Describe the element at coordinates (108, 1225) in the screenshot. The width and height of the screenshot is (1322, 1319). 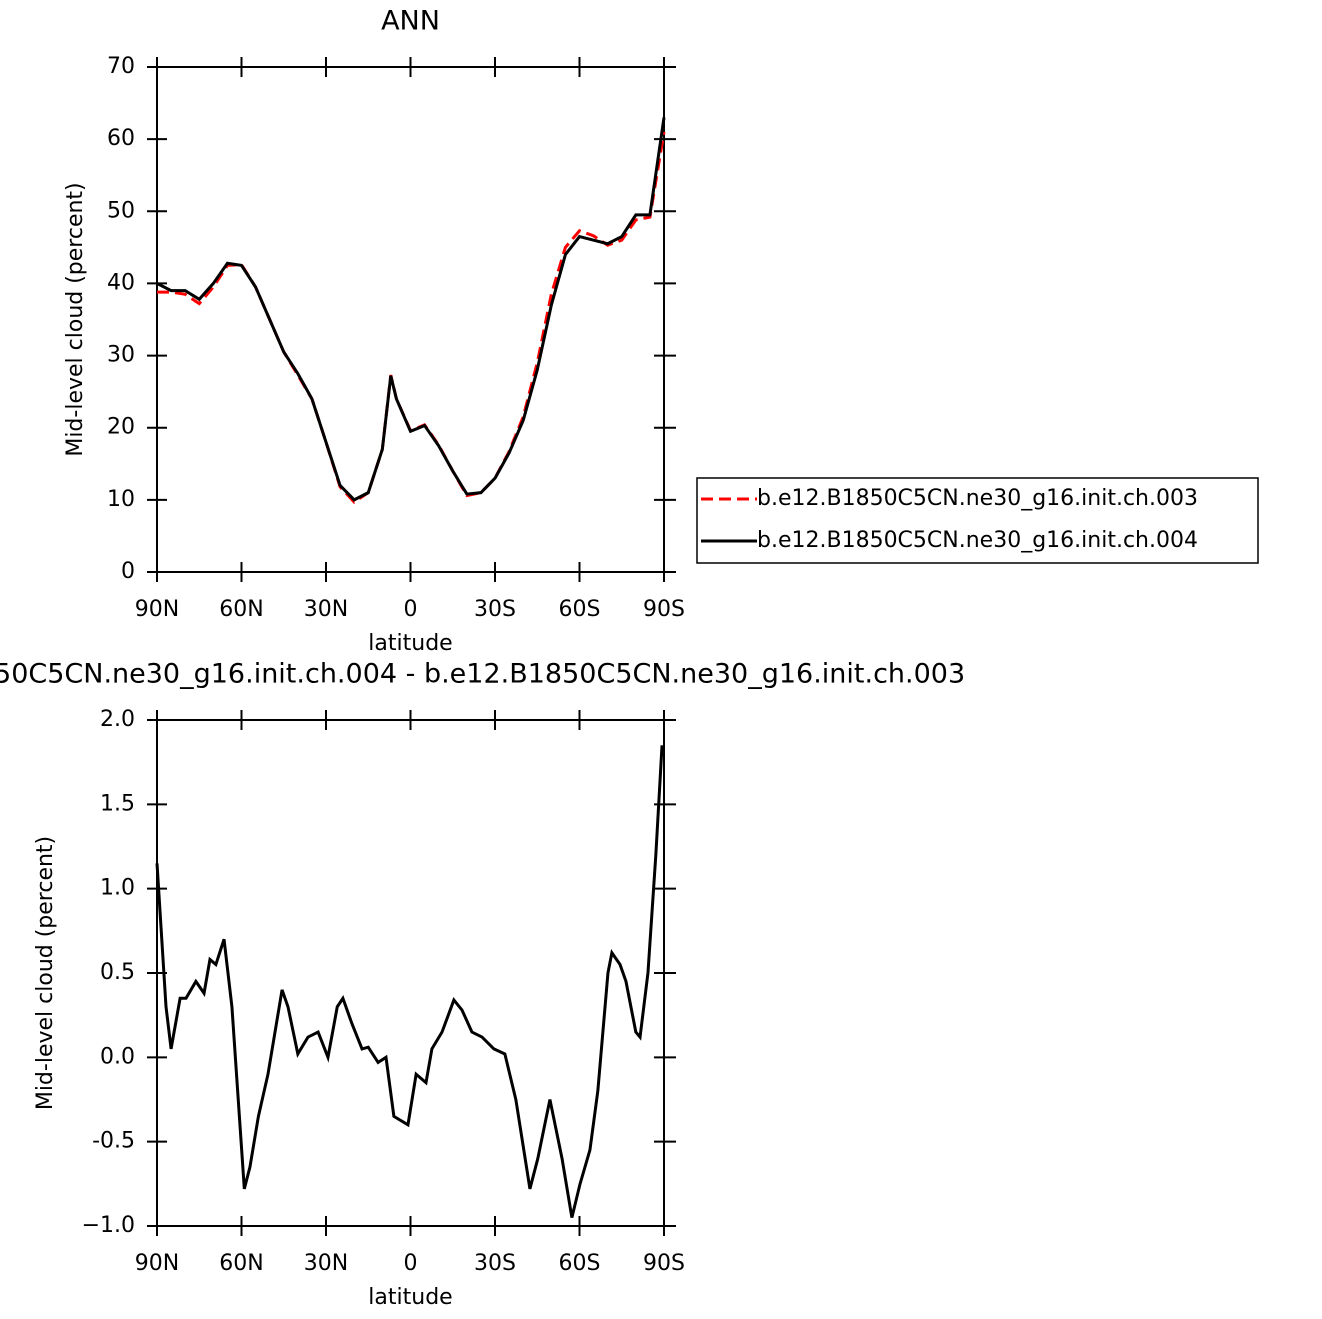
I see `y-tick-label: −1.0` at that location.